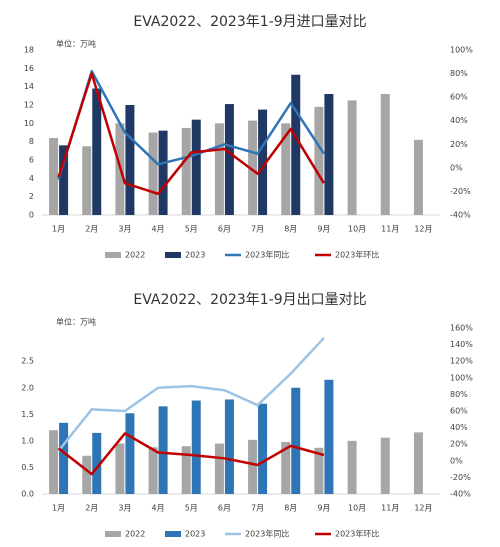 This screenshot has width=500, height=547. What do you see at coordinates (461, 328) in the screenshot?
I see `y2-tick-label: 160%` at bounding box center [461, 328].